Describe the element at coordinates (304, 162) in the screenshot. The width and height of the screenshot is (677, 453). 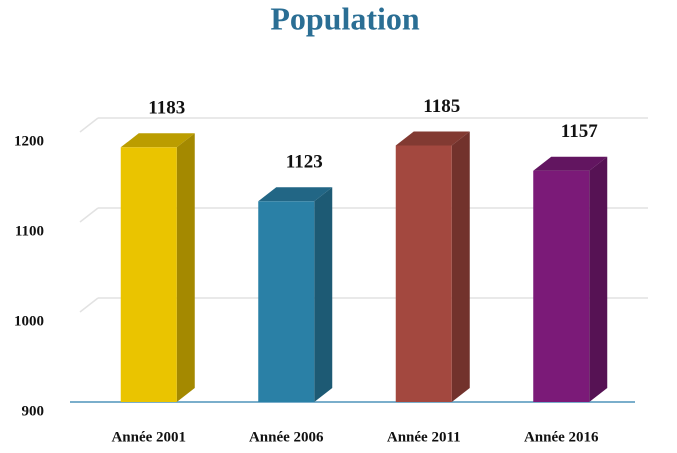
I see `value-label: 1123` at that location.